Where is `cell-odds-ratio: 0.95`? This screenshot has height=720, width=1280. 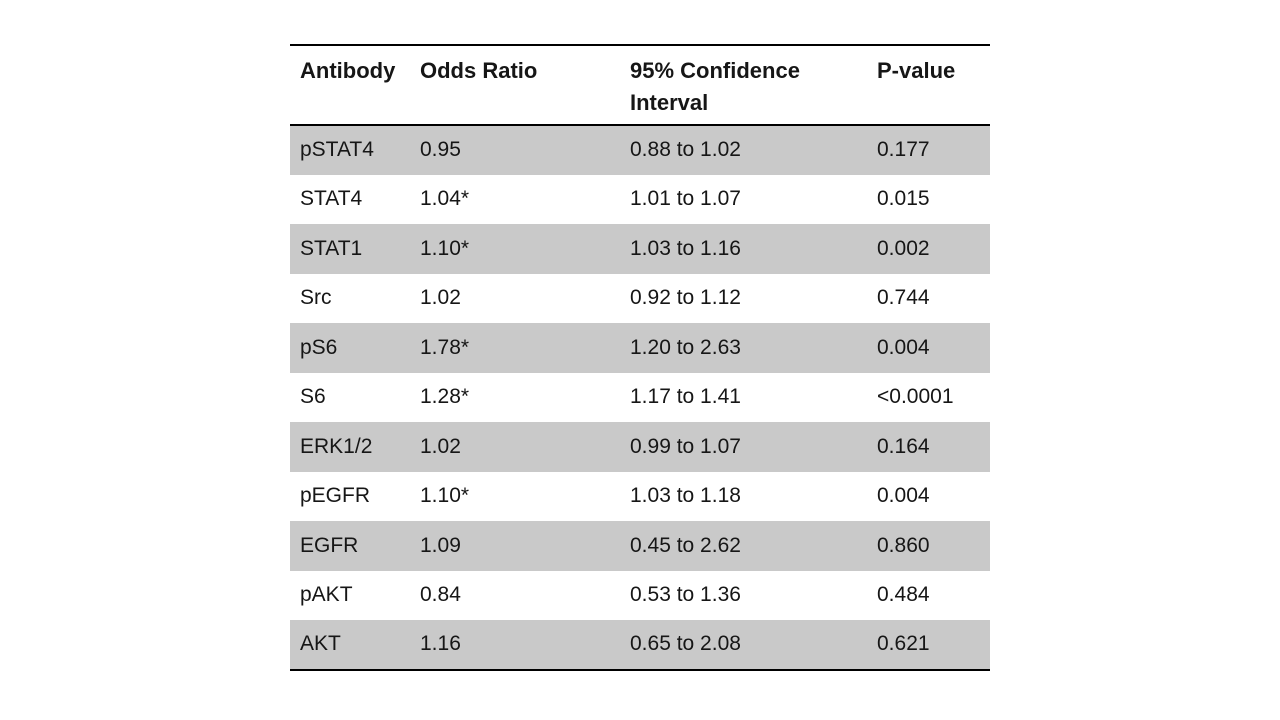 cell-odds-ratio: 0.95 is located at coordinates (515, 150).